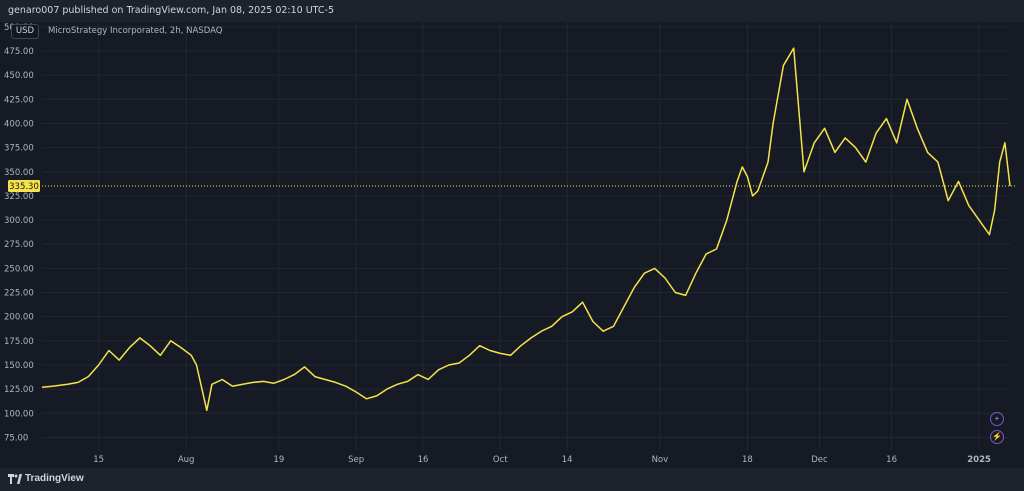  I want to click on x-tick-label: Aug, so click(186, 460).